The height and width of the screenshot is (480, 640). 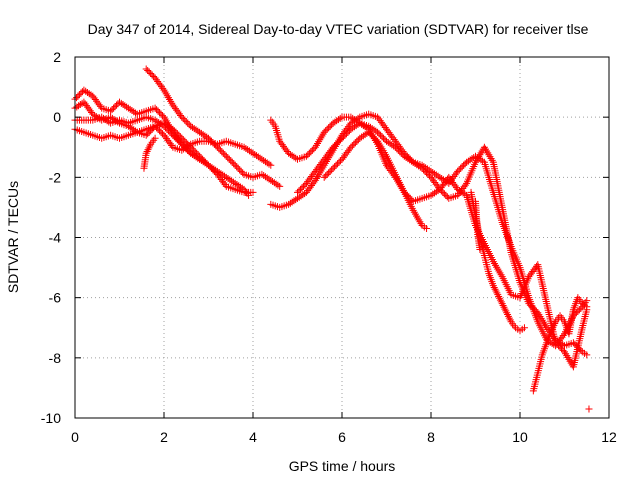 What do you see at coordinates (478, 225) in the screenshot?
I see `series-track-m` at bounding box center [478, 225].